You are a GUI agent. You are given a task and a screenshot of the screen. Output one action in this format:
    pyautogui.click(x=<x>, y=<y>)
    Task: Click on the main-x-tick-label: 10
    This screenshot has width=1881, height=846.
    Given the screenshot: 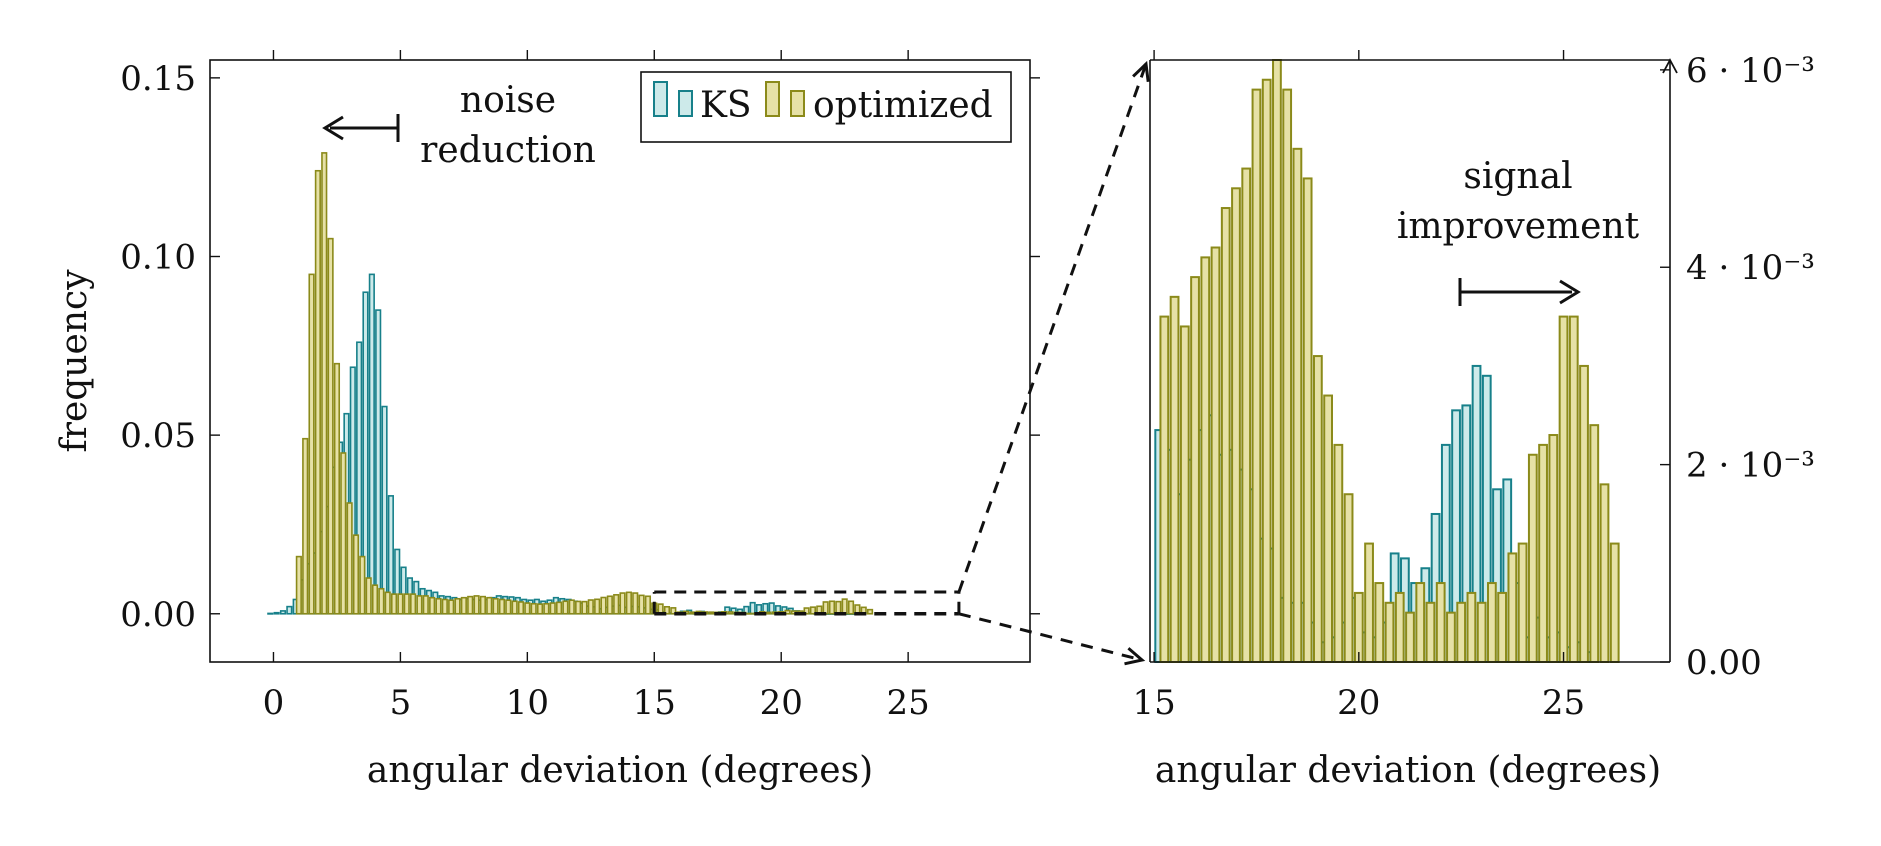 What is the action you would take?
    pyautogui.click(x=527, y=703)
    